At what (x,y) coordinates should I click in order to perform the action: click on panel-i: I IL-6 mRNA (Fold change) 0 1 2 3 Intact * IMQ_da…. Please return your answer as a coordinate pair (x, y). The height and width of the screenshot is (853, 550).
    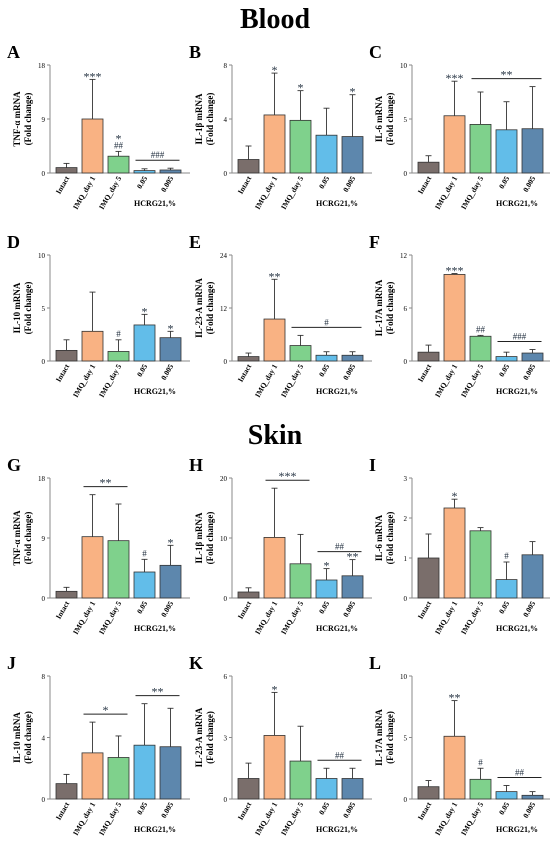
    Looking at the image, I should click on (459, 545).